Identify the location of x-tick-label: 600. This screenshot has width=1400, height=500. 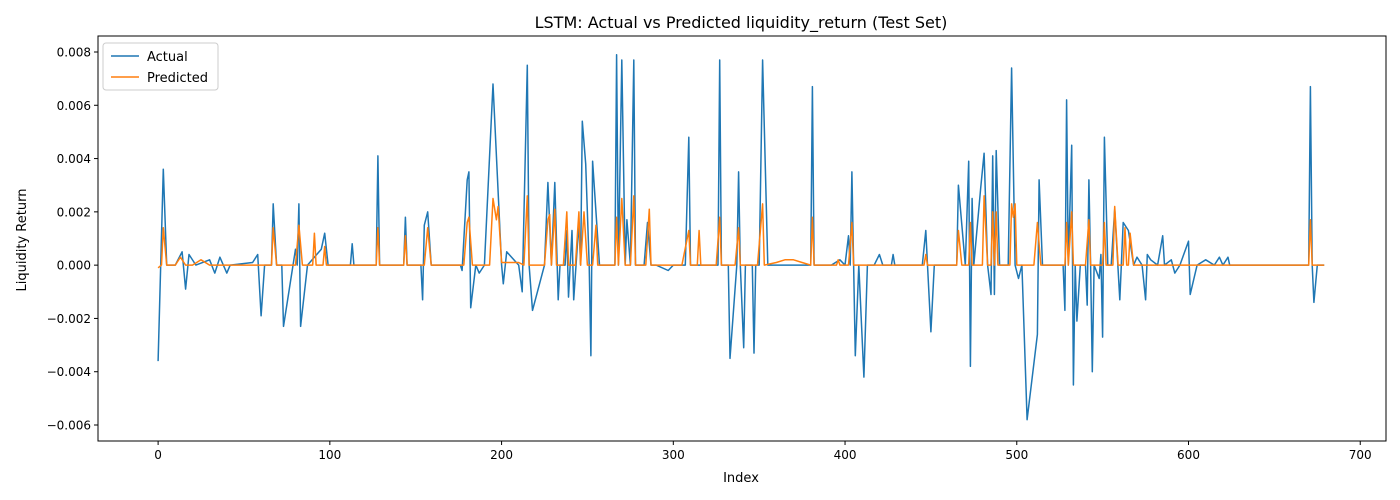
(1188, 455).